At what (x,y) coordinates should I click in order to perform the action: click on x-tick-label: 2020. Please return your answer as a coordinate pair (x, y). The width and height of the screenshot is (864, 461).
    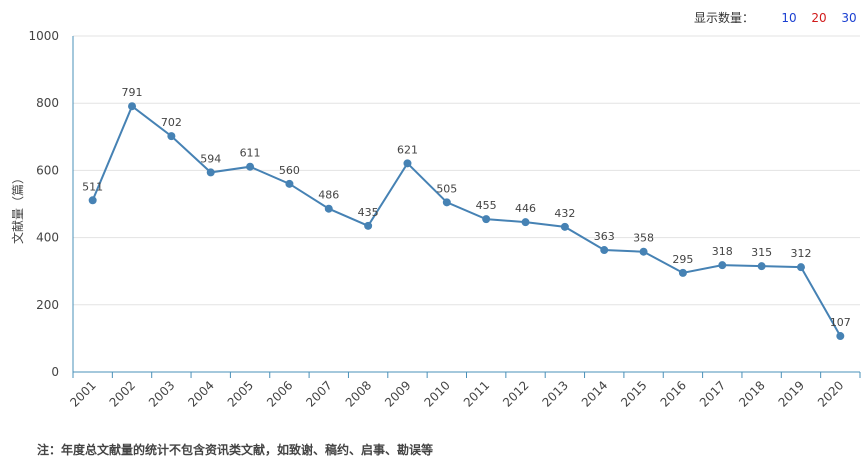
    Looking at the image, I should click on (830, 393).